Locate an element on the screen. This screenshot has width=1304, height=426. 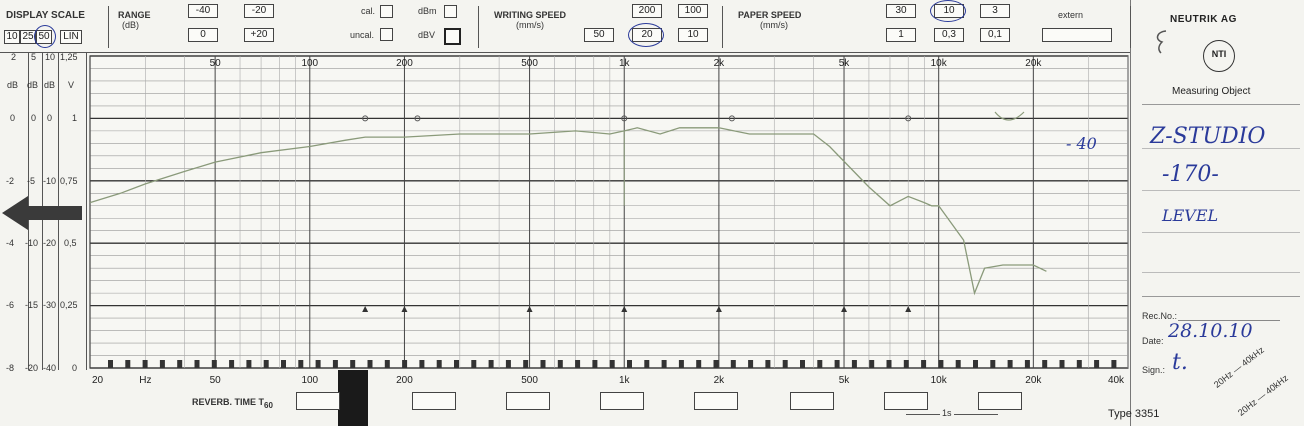
selection-circle-paper is located at coordinates (948, 11).